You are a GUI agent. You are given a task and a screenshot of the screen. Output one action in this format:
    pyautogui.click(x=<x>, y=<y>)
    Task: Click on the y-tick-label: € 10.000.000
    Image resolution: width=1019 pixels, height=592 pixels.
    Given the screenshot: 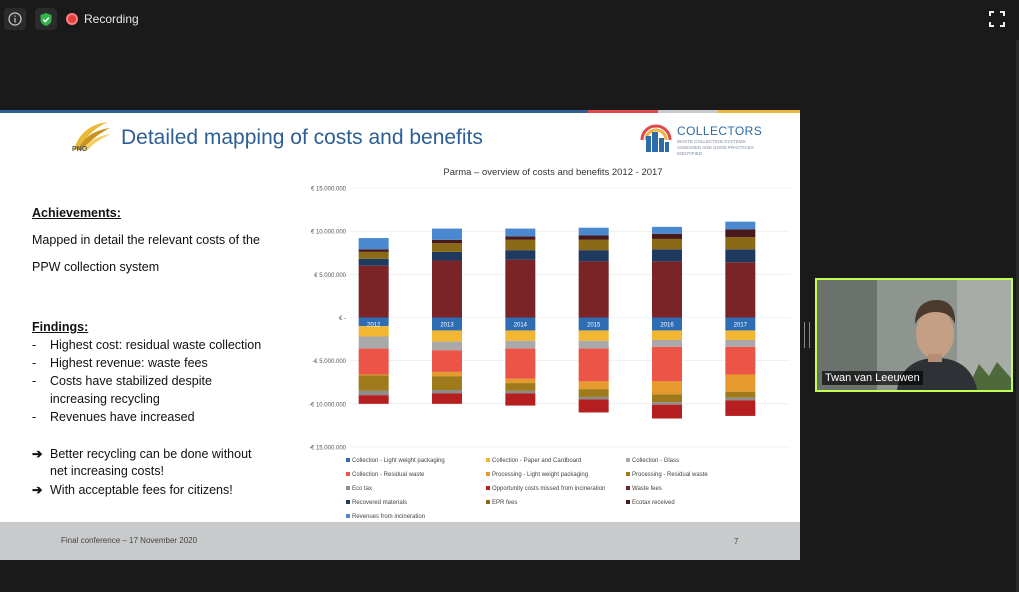 What is the action you would take?
    pyautogui.click(x=329, y=233)
    